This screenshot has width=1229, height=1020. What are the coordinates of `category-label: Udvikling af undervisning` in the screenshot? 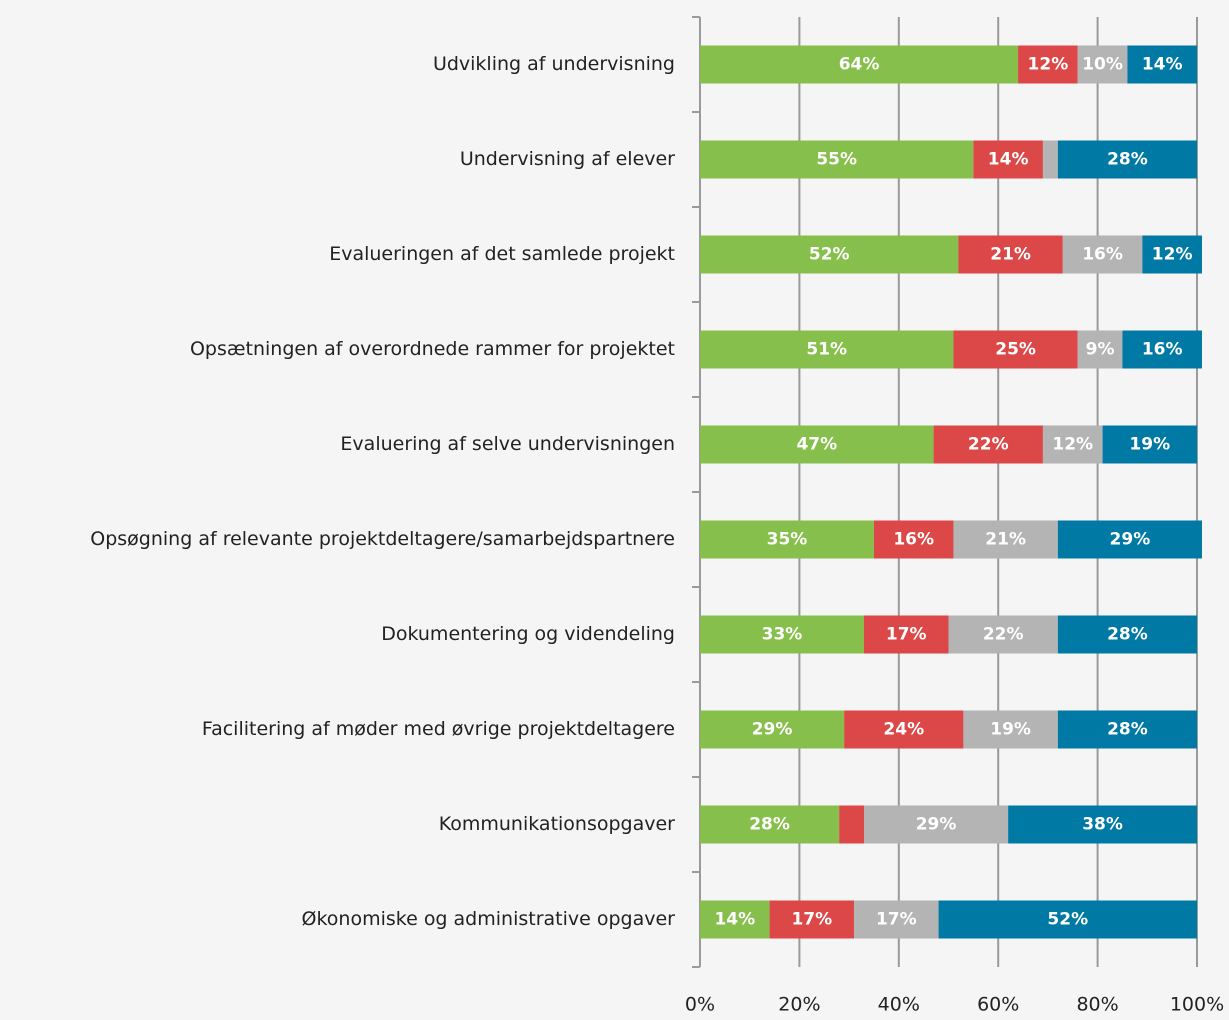 It's located at (554, 64).